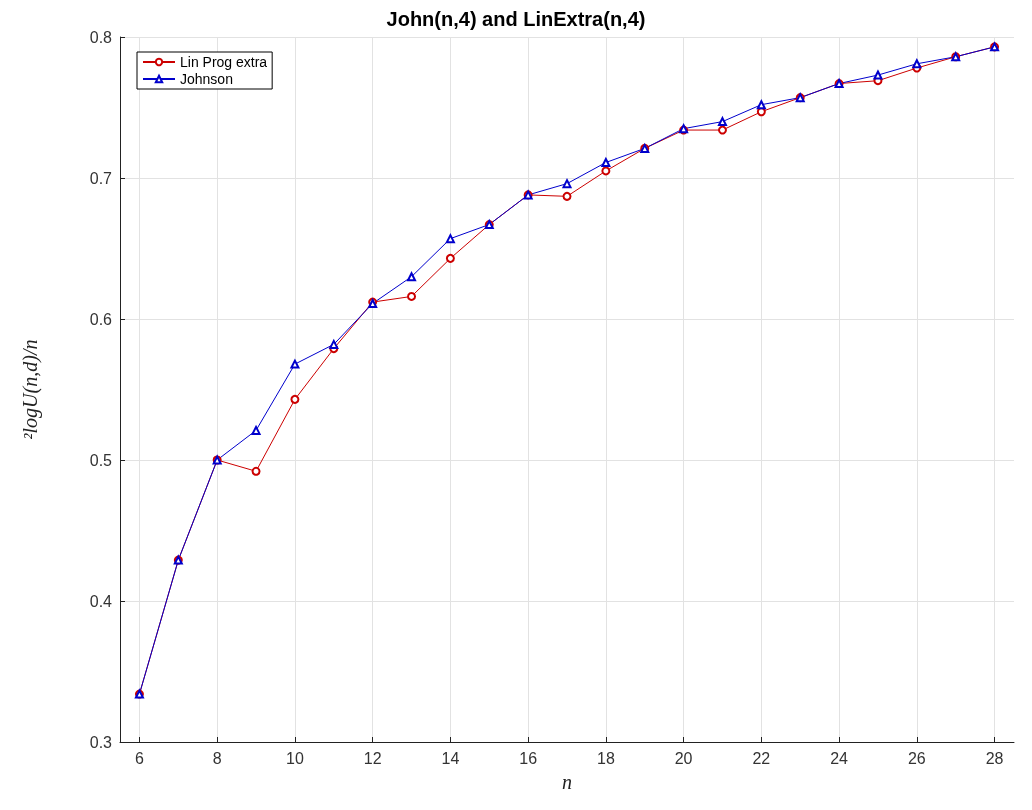 This screenshot has width=1032, height=810. I want to click on x-tick-label: 28, so click(994, 758).